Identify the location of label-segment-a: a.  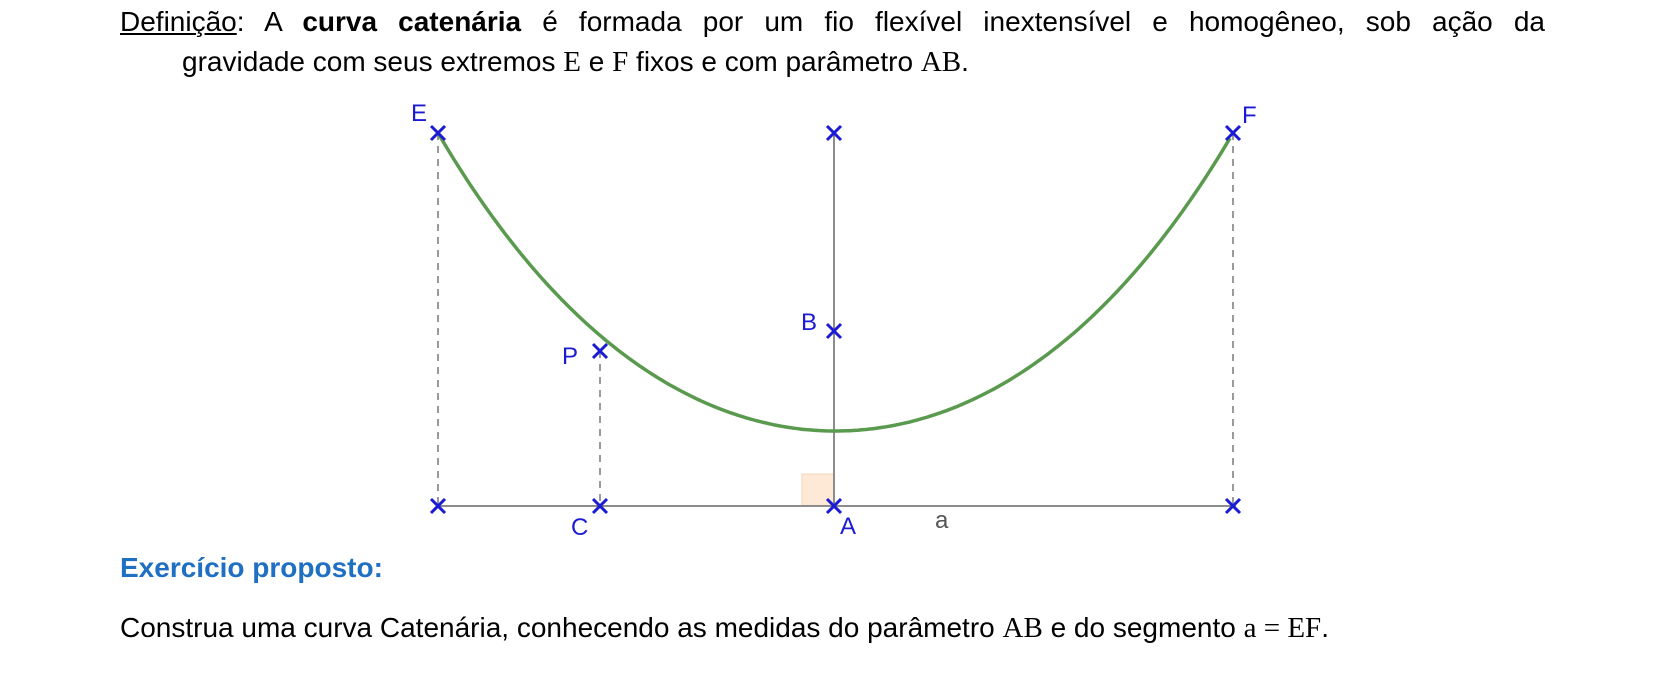
(942, 520).